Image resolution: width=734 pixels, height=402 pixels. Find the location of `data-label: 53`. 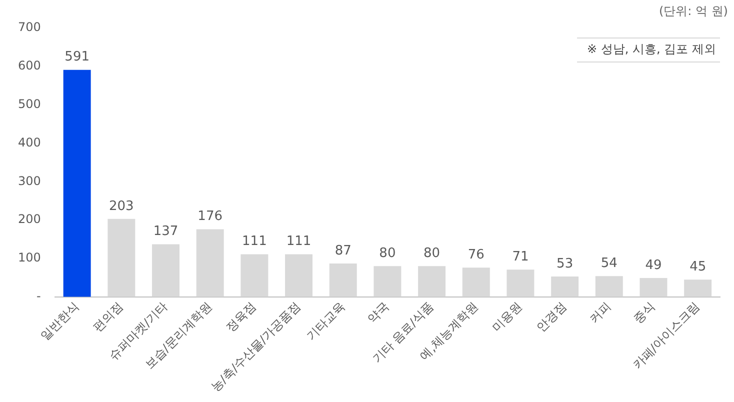

data-label: 53 is located at coordinates (565, 264).